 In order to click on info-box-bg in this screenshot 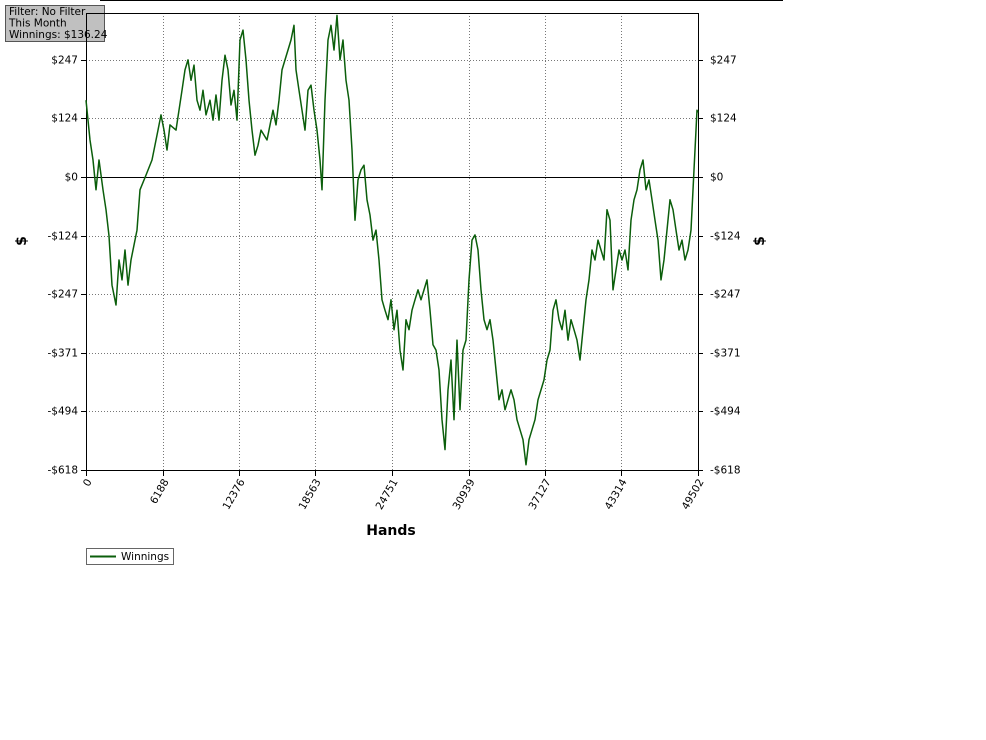, I will do `click(55, 23)`.